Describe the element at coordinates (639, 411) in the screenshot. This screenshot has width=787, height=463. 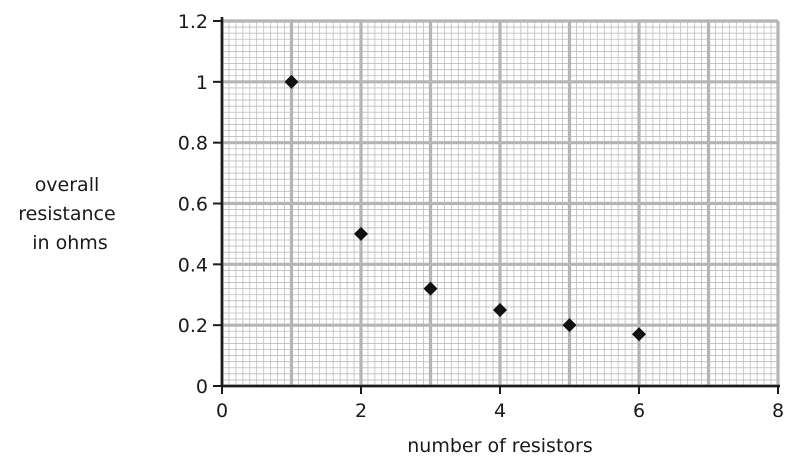
I see `x-tick-label: 6` at that location.